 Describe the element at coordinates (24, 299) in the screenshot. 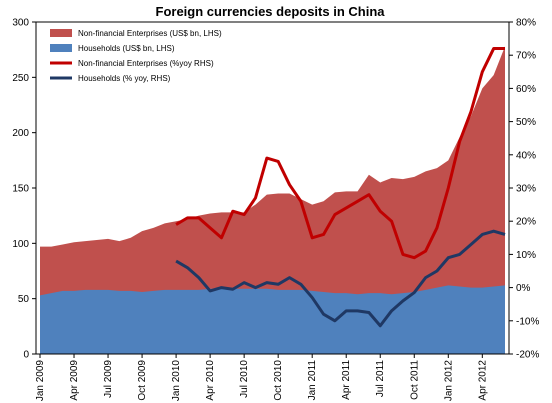

I see `left-tick-label: 50` at that location.